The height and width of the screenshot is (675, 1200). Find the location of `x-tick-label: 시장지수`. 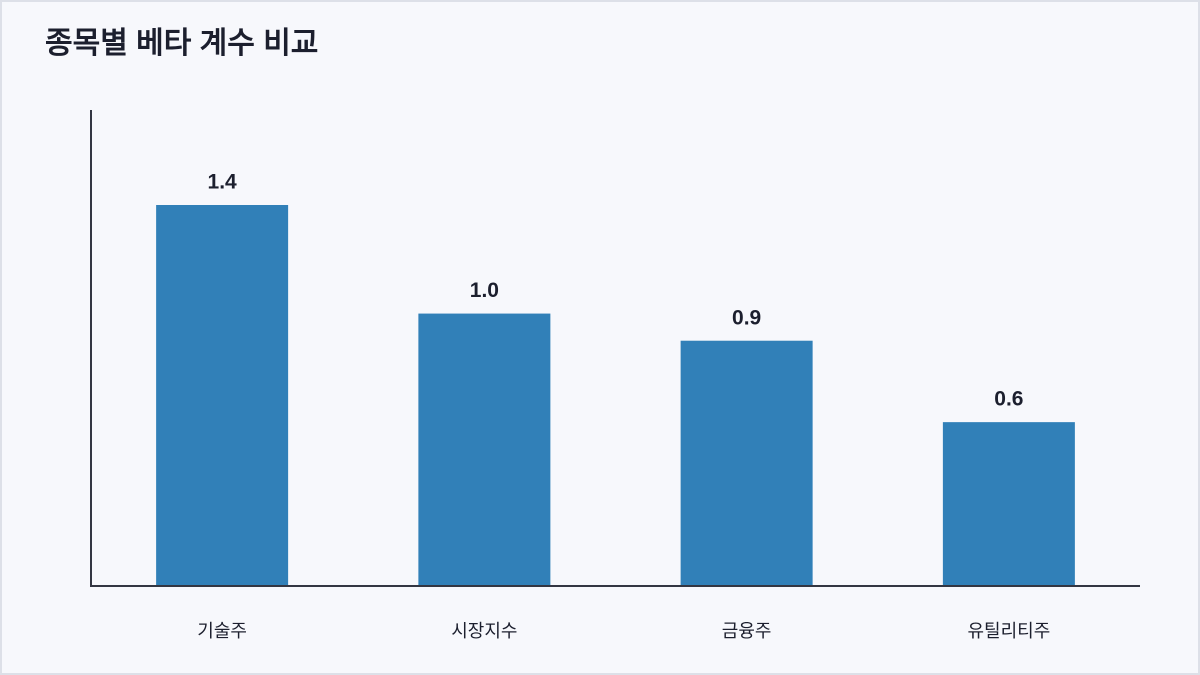

x-tick-label: 시장지수 is located at coordinates (484, 631).